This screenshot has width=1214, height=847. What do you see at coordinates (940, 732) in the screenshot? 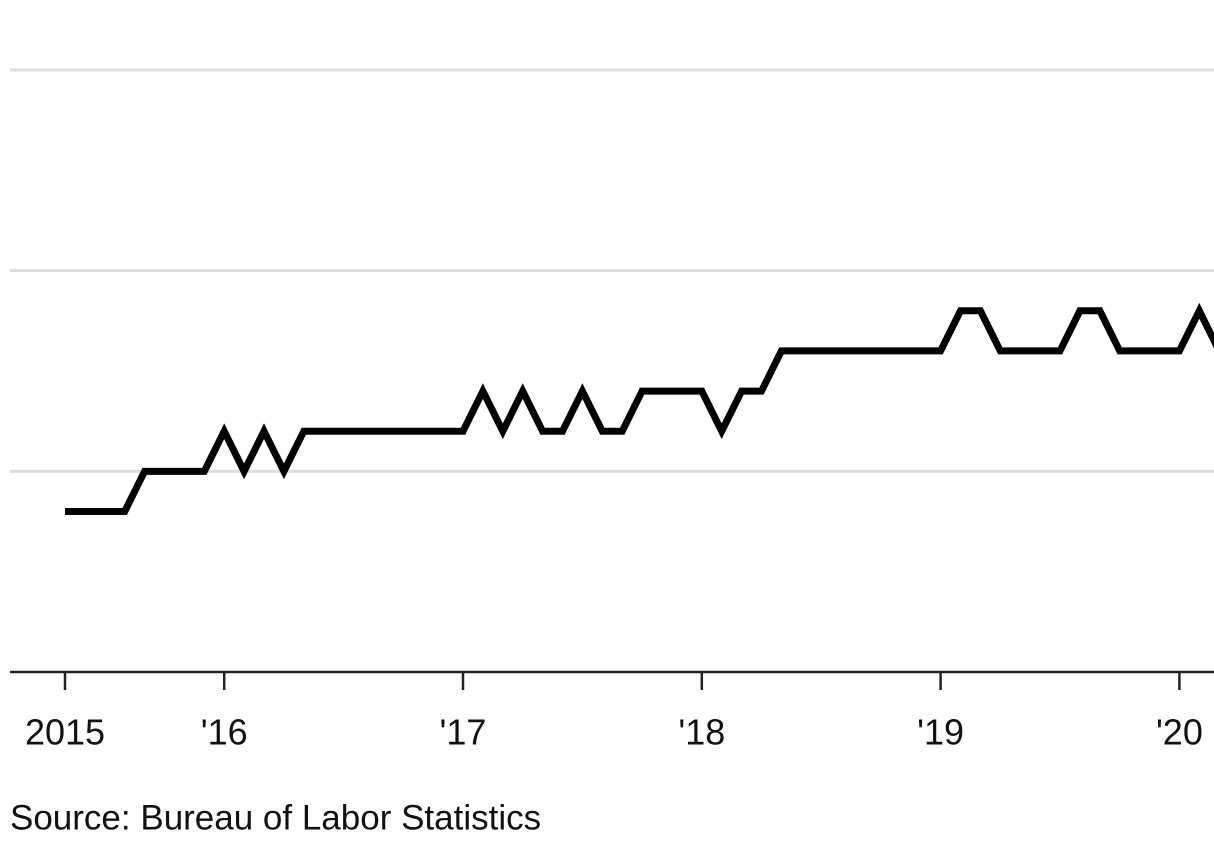
I see `x-tick-label: '19` at bounding box center [940, 732].